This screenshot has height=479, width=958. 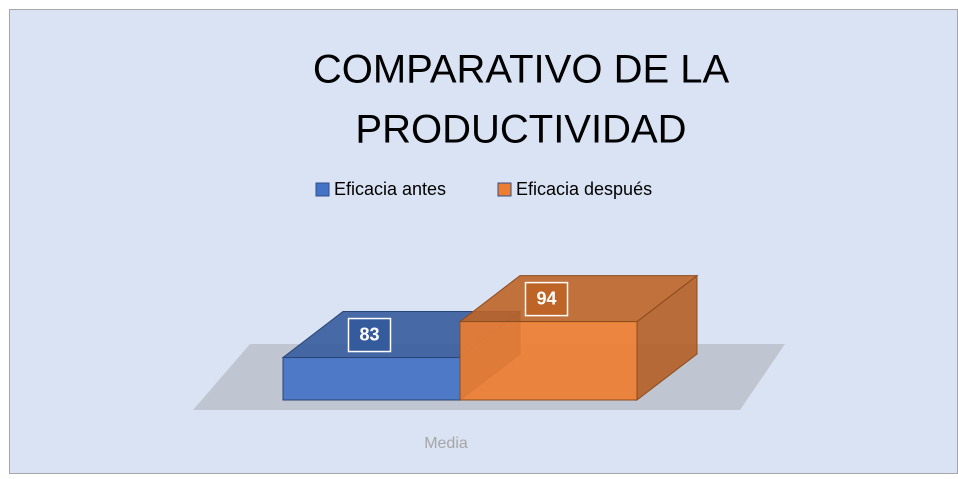 I want to click on x-tick-label: Media, so click(x=446, y=443).